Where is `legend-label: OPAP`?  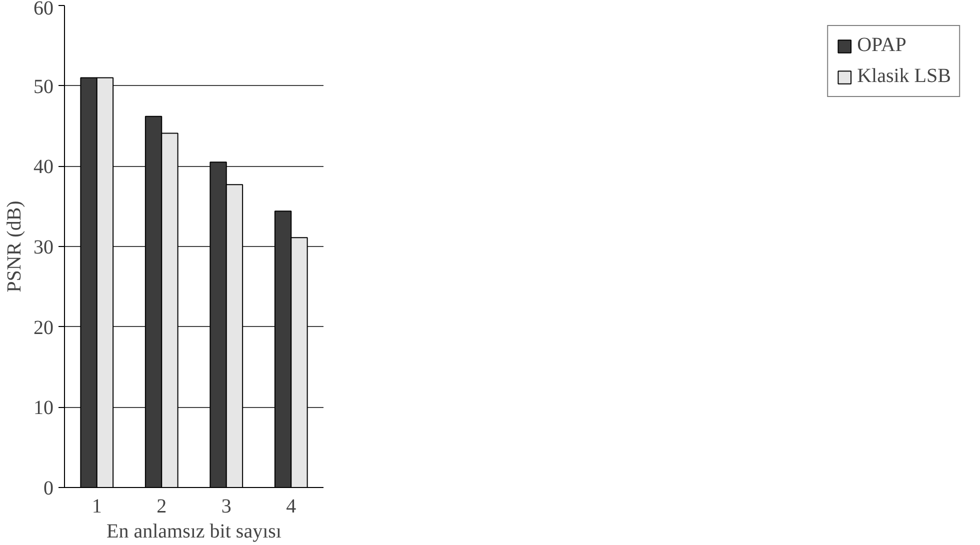
legend-label: OPAP is located at coordinates (881, 45).